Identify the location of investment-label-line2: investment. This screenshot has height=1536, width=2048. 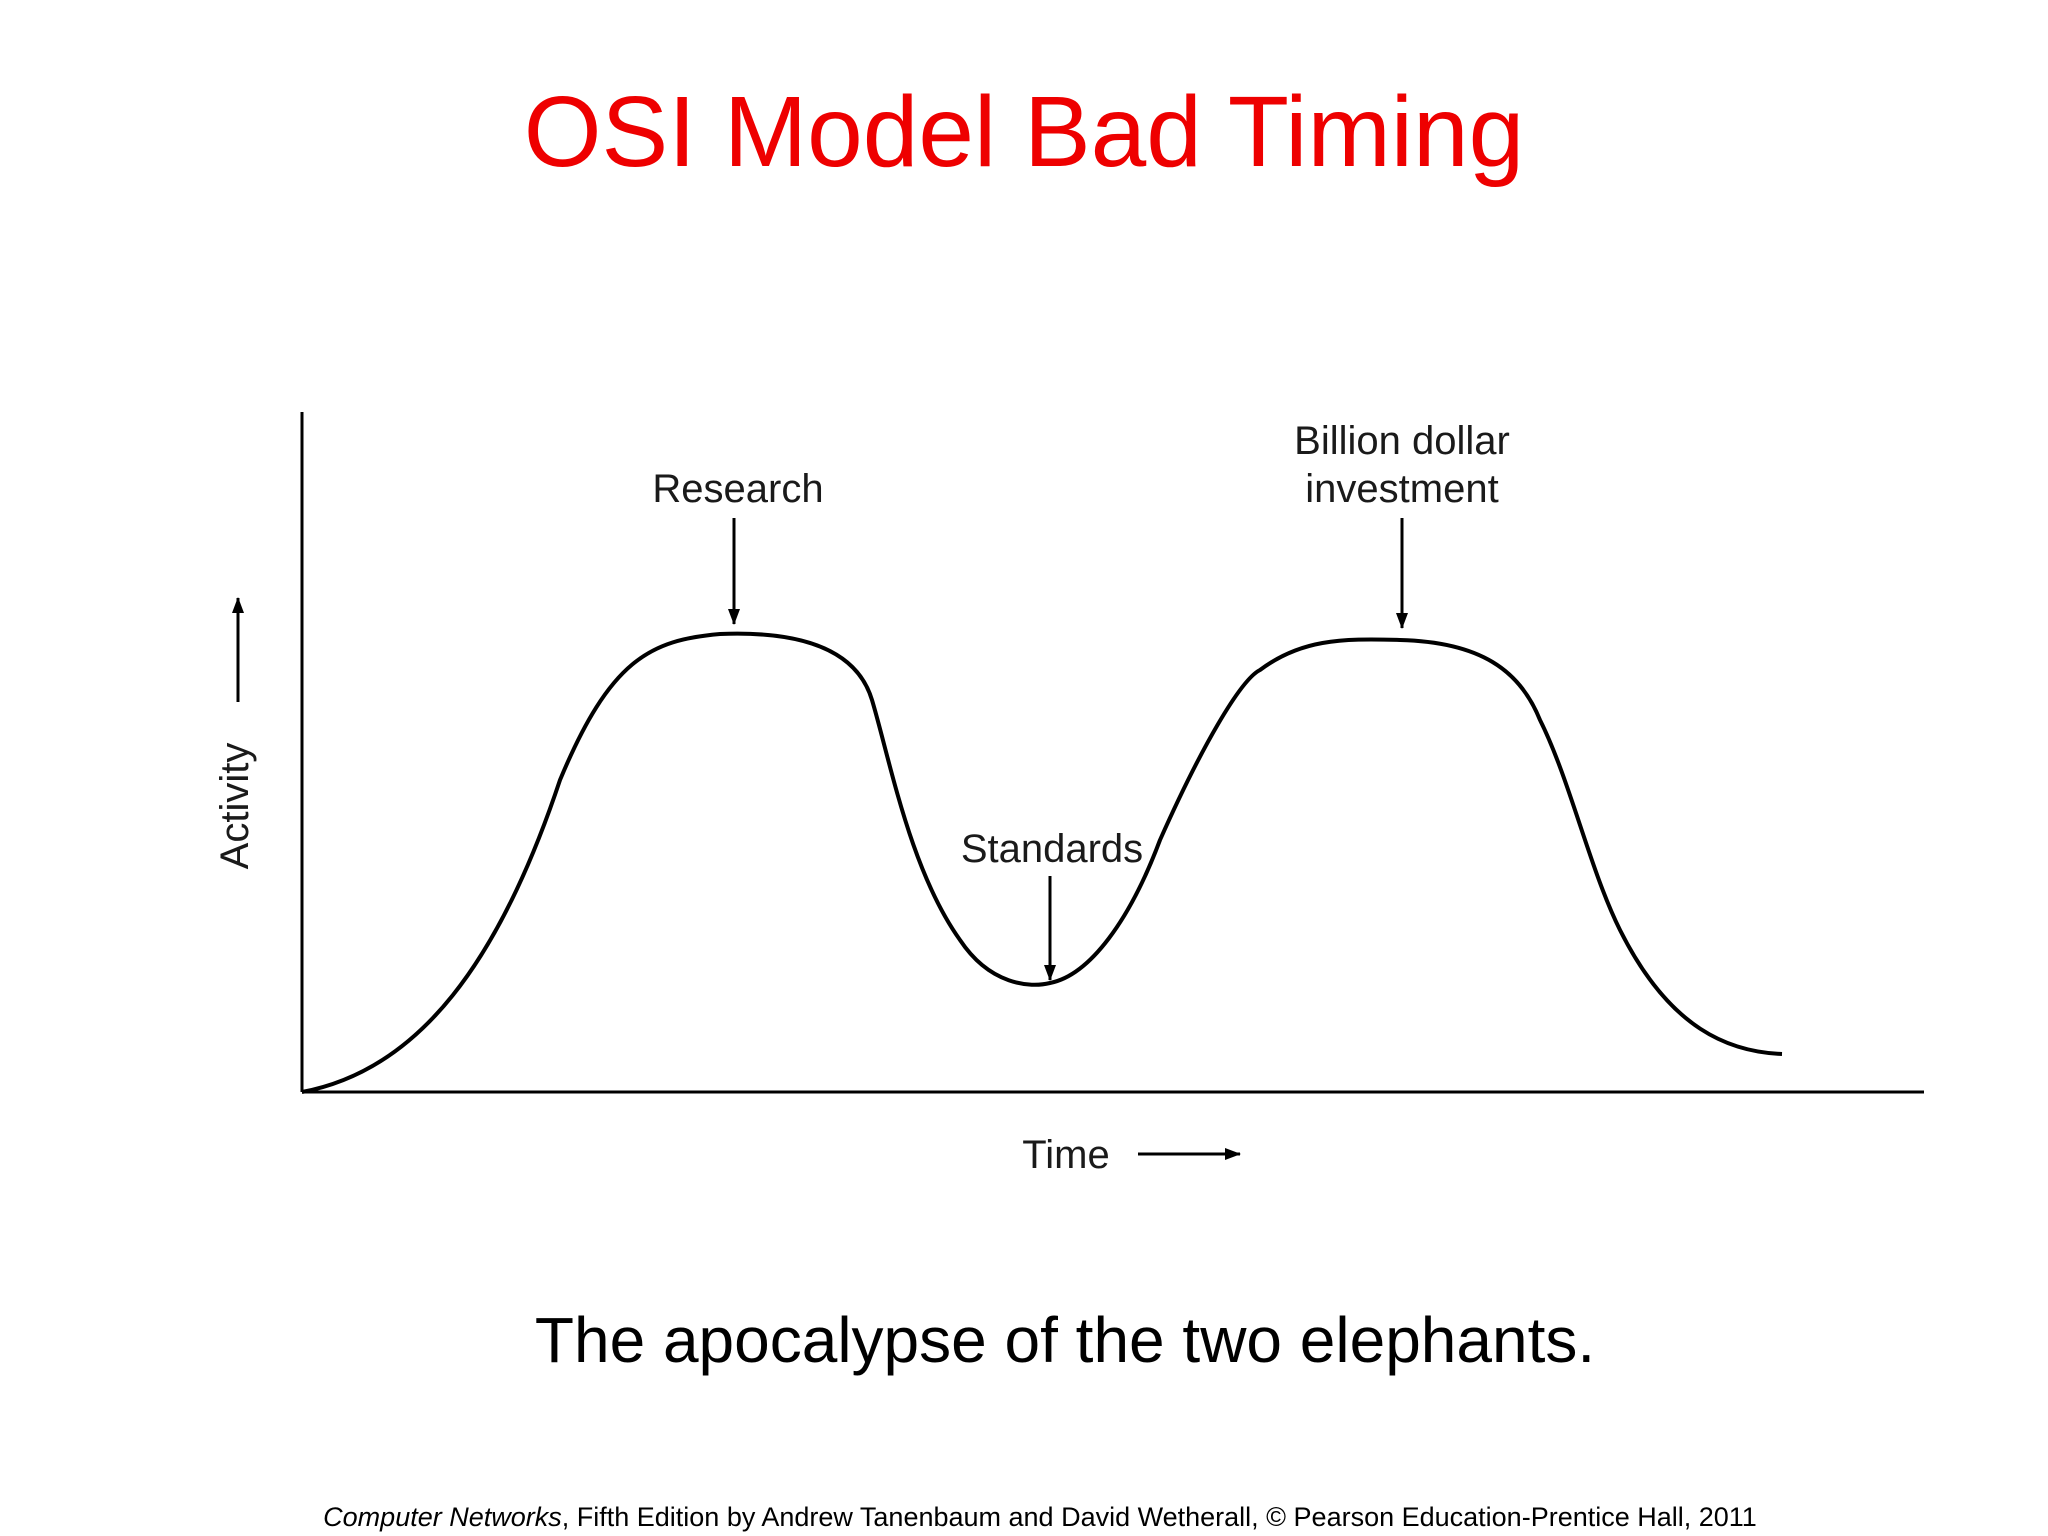
(1401, 489).